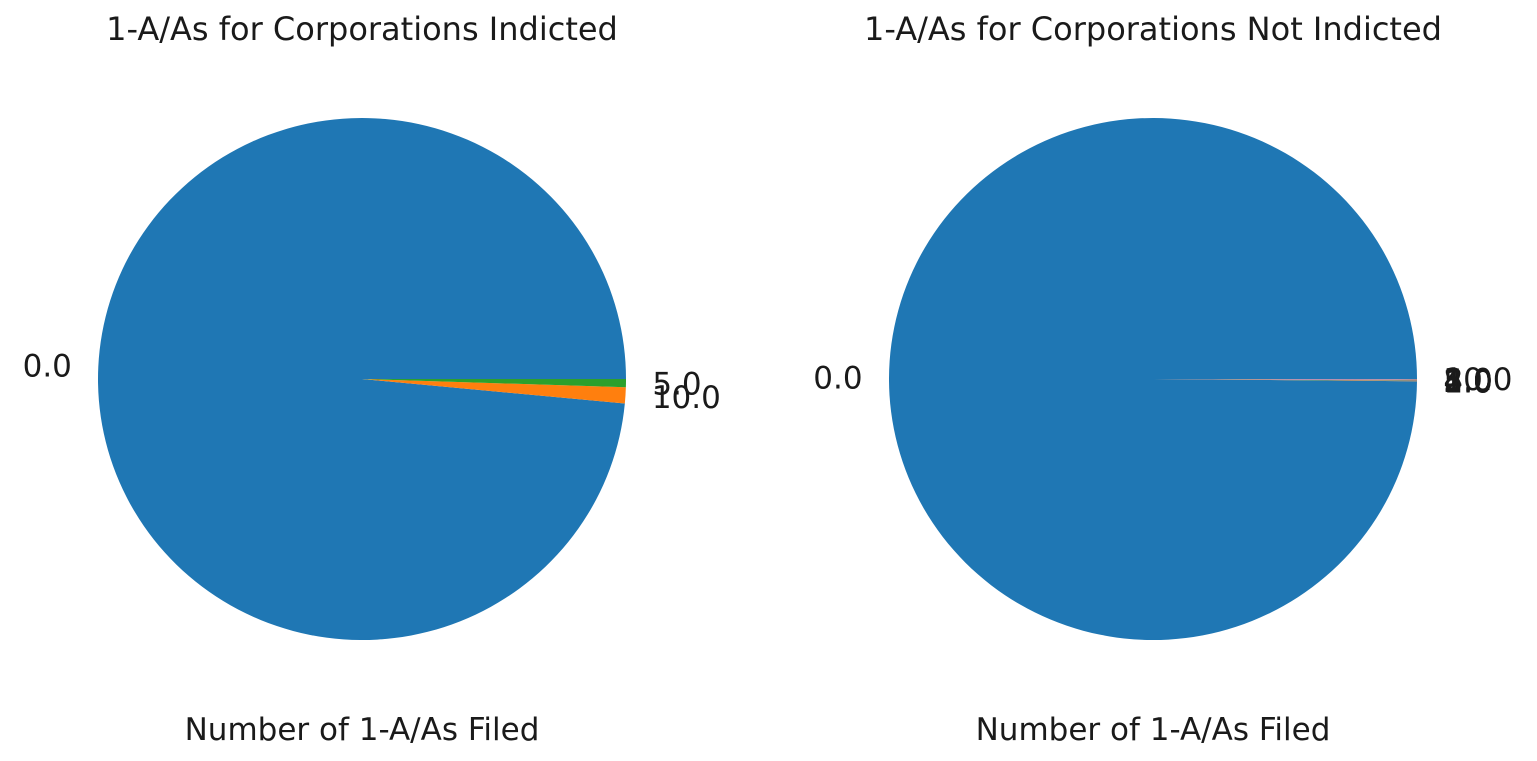 The height and width of the screenshot is (761, 1537). What do you see at coordinates (362, 29) in the screenshot?
I see `chart-title: 1-A/As for Corporations Indicted` at bounding box center [362, 29].